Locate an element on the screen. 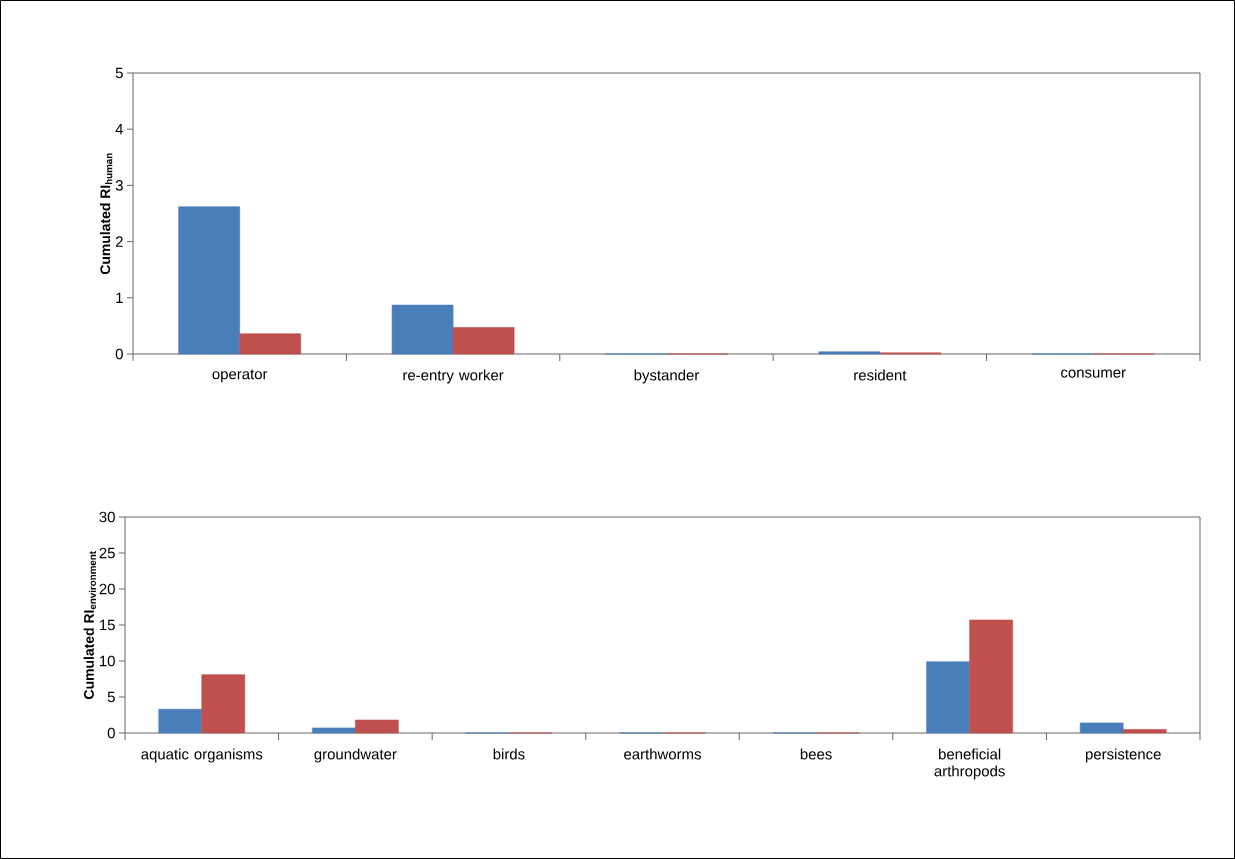  x-tick-label: birds is located at coordinates (509, 754).